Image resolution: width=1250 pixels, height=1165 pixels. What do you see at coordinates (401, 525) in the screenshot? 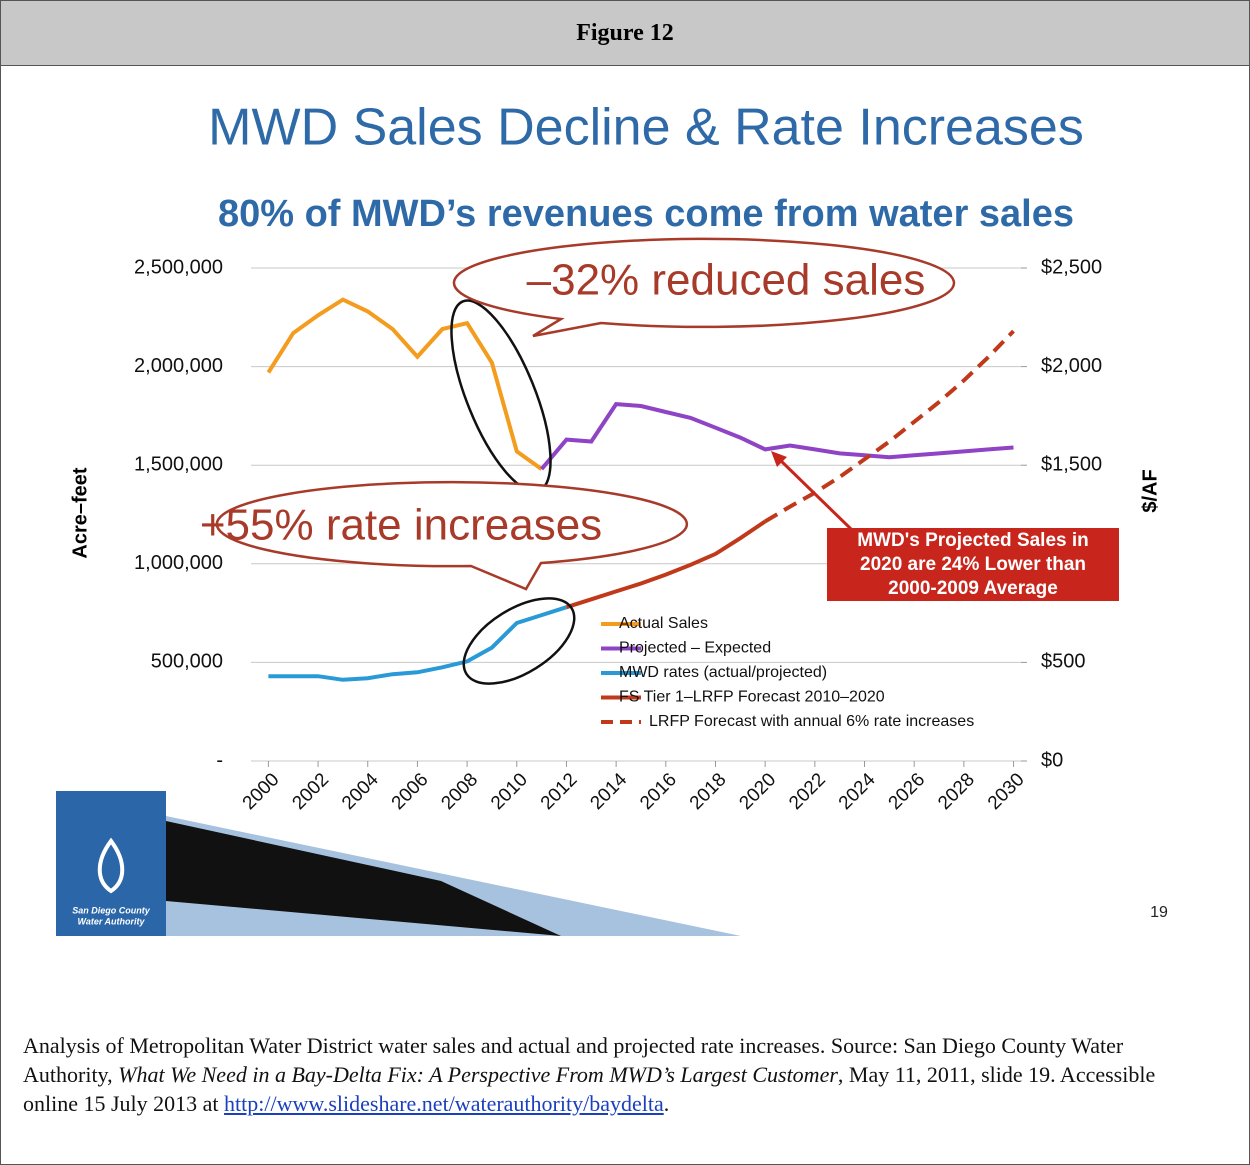
I see `callout-text: +55% rate increases` at bounding box center [401, 525].